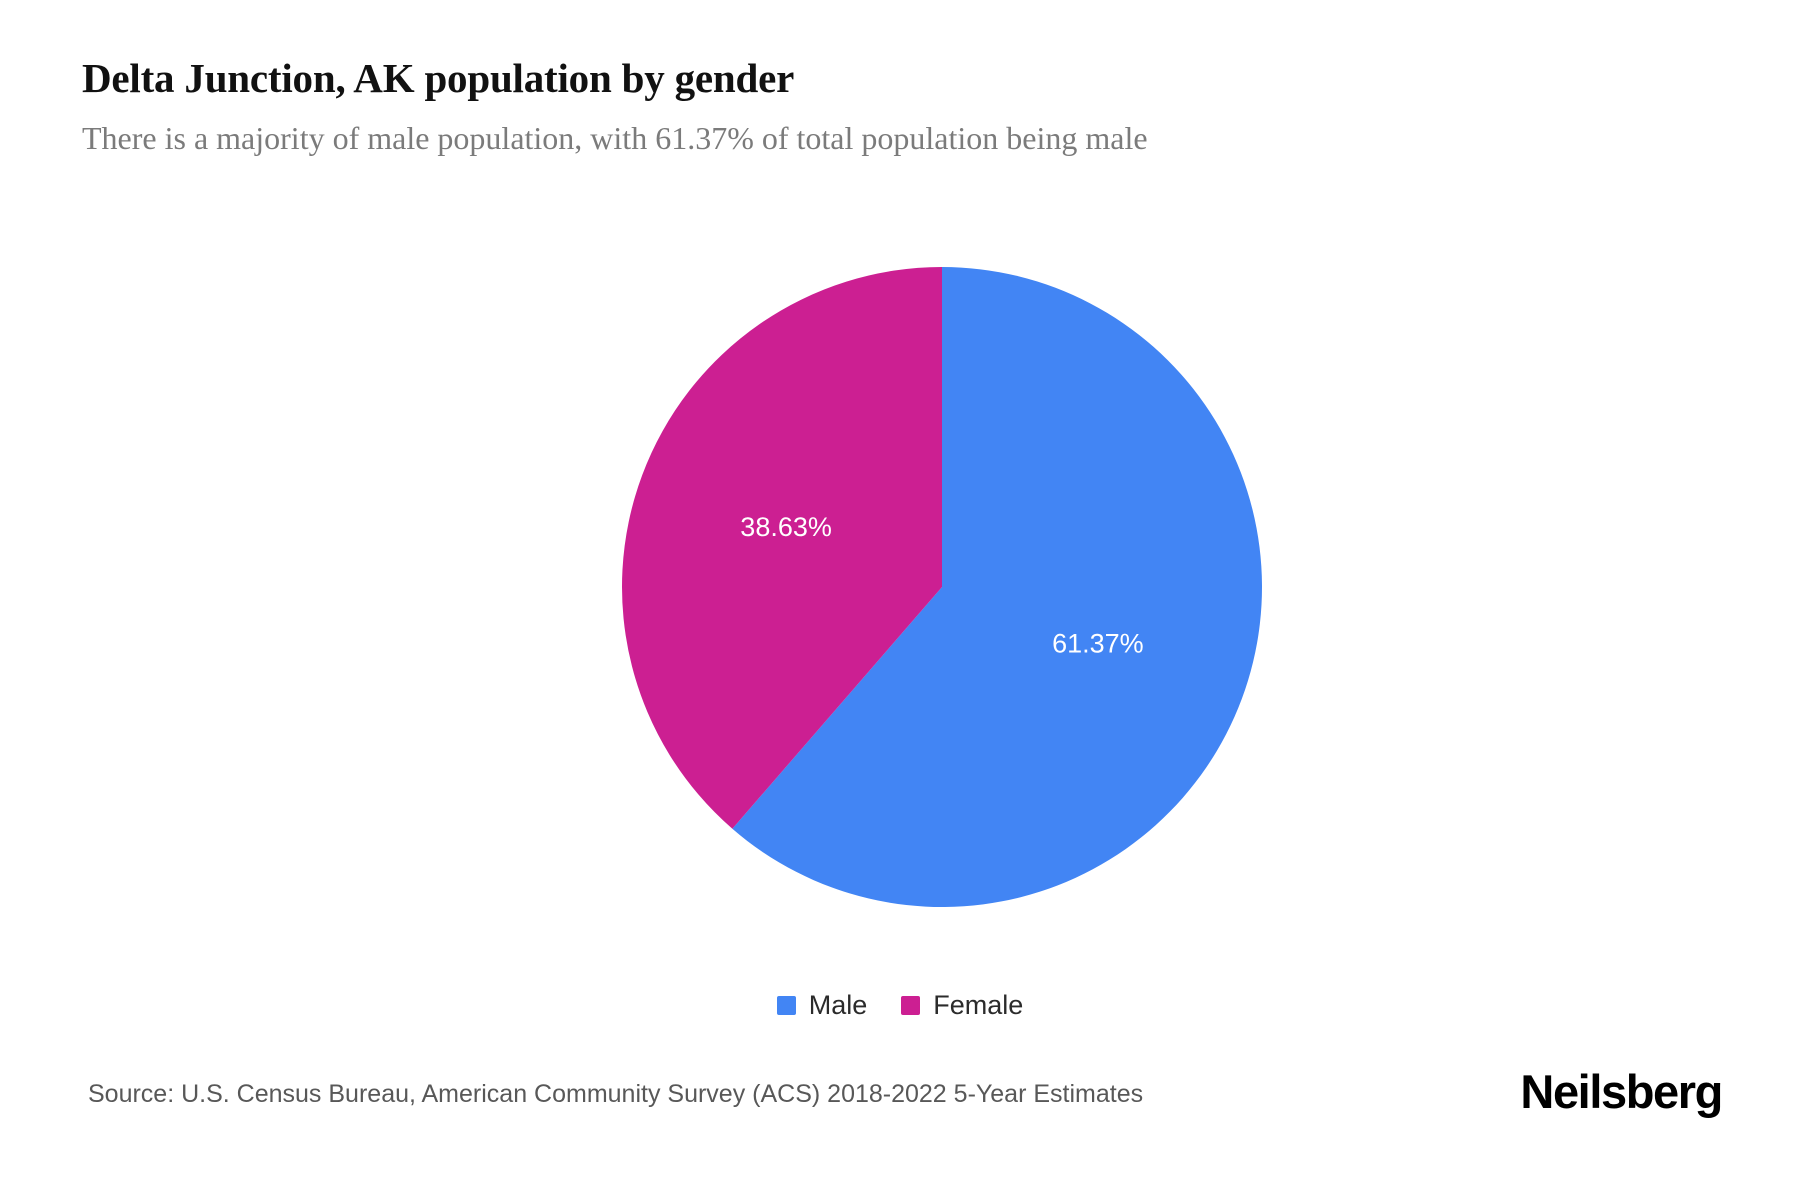  I want to click on legend-item-male: Male, so click(822, 1005).